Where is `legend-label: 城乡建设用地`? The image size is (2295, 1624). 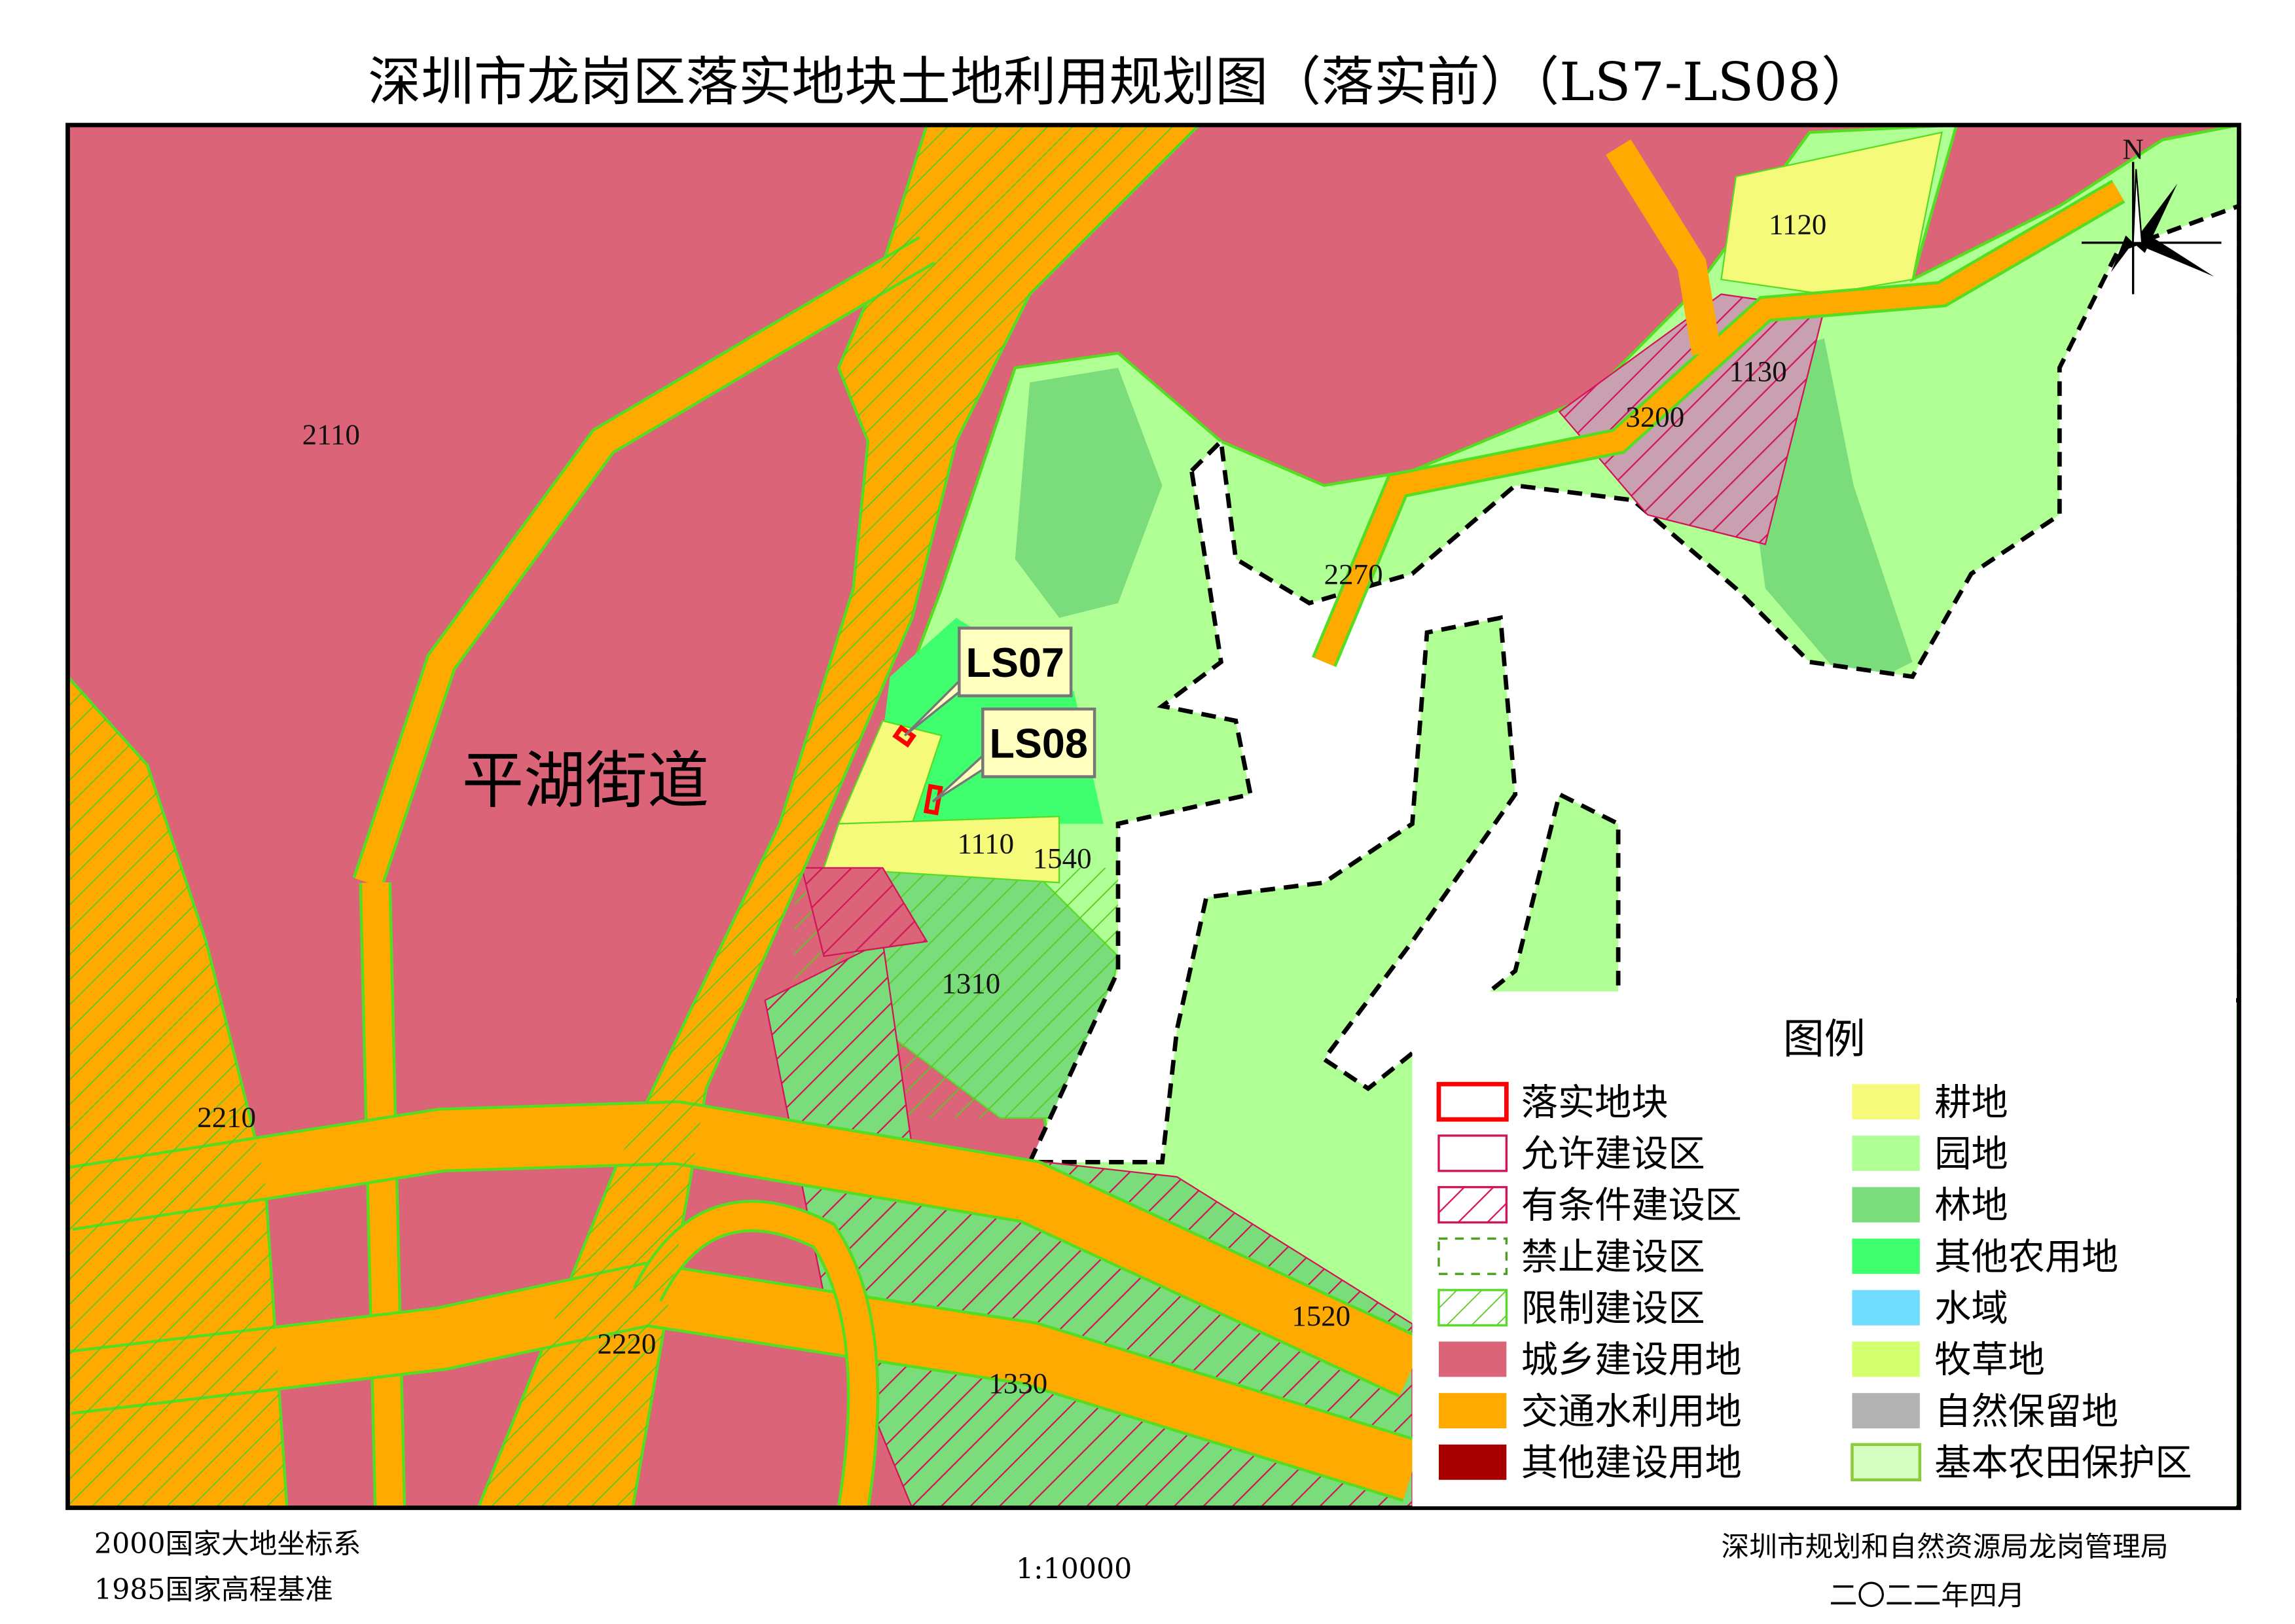 legend-label: 城乡建设用地 is located at coordinates (1632, 1360).